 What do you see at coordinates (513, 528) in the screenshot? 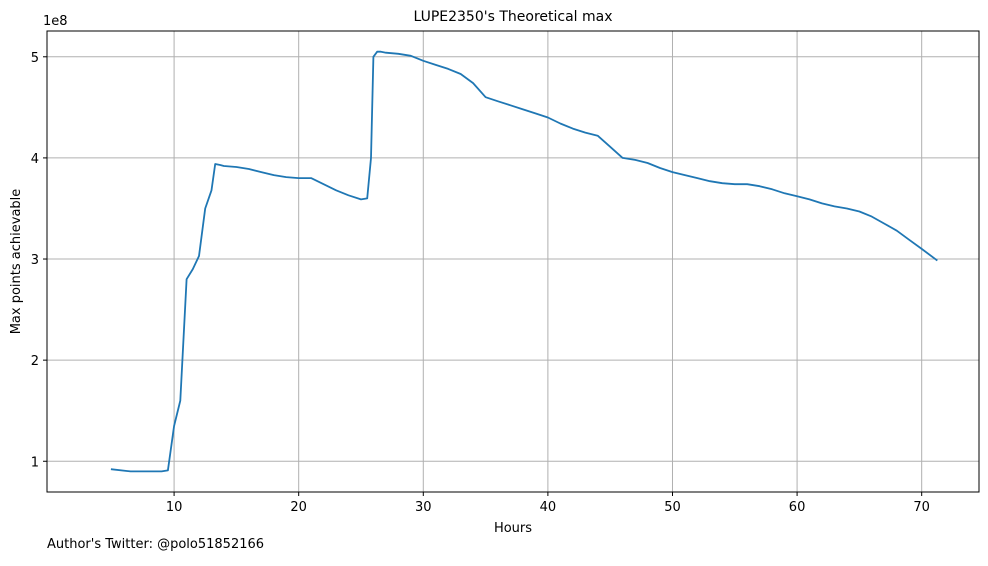
I see `x-axis-label: Hours` at bounding box center [513, 528].